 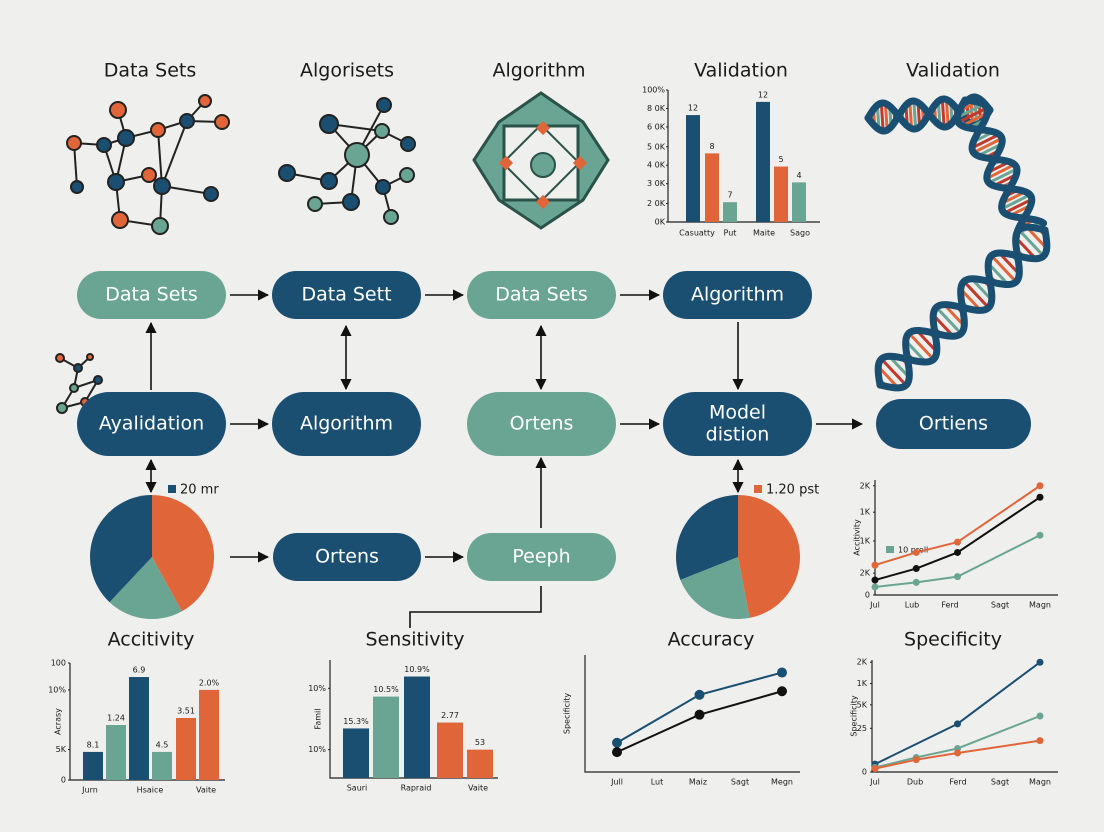 What do you see at coordinates (737, 295) in the screenshot?
I see `node-label: Algorithm` at bounding box center [737, 295].